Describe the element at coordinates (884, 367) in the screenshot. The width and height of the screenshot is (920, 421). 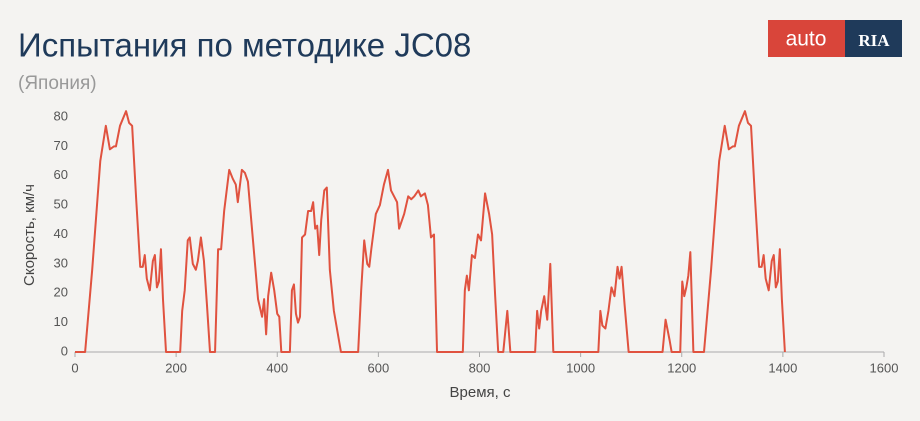
I see `x-tick-label: 1600` at that location.